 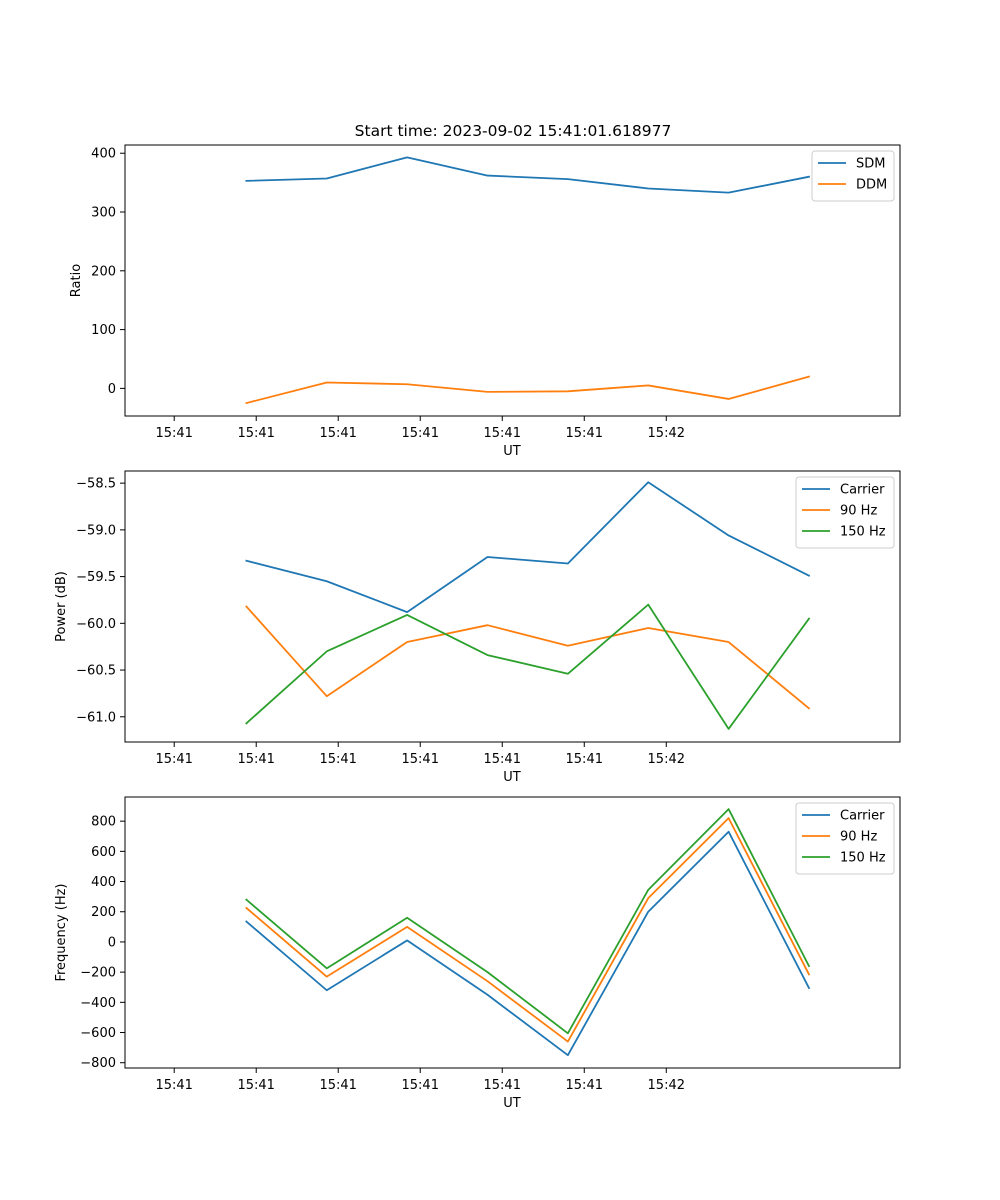 I want to click on y-axis-label: Frequency (Hz), so click(x=61, y=932).